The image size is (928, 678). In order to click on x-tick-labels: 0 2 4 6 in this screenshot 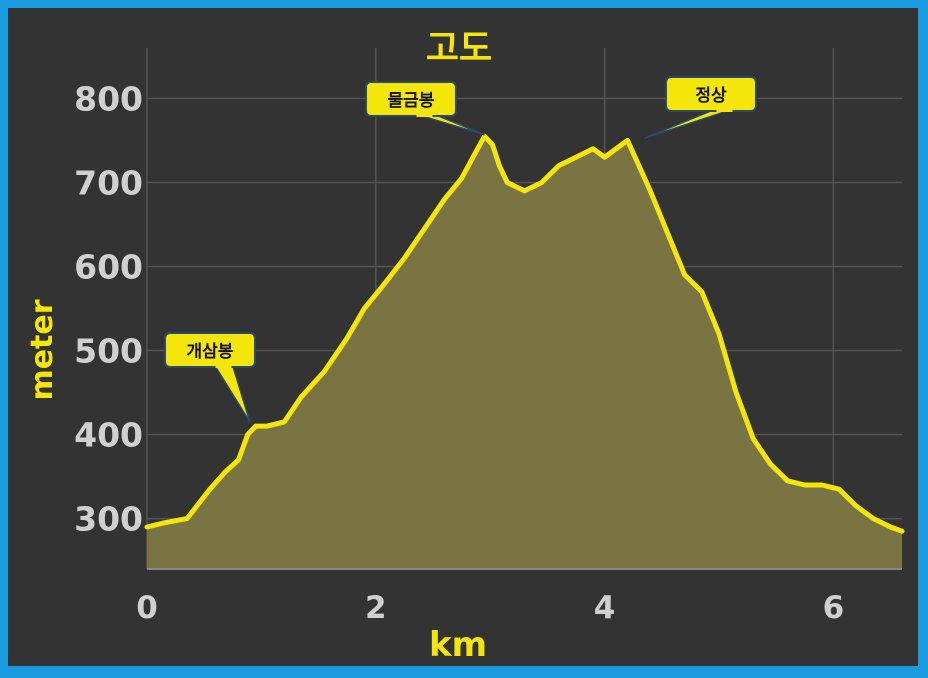, I will do `click(490, 608)`.